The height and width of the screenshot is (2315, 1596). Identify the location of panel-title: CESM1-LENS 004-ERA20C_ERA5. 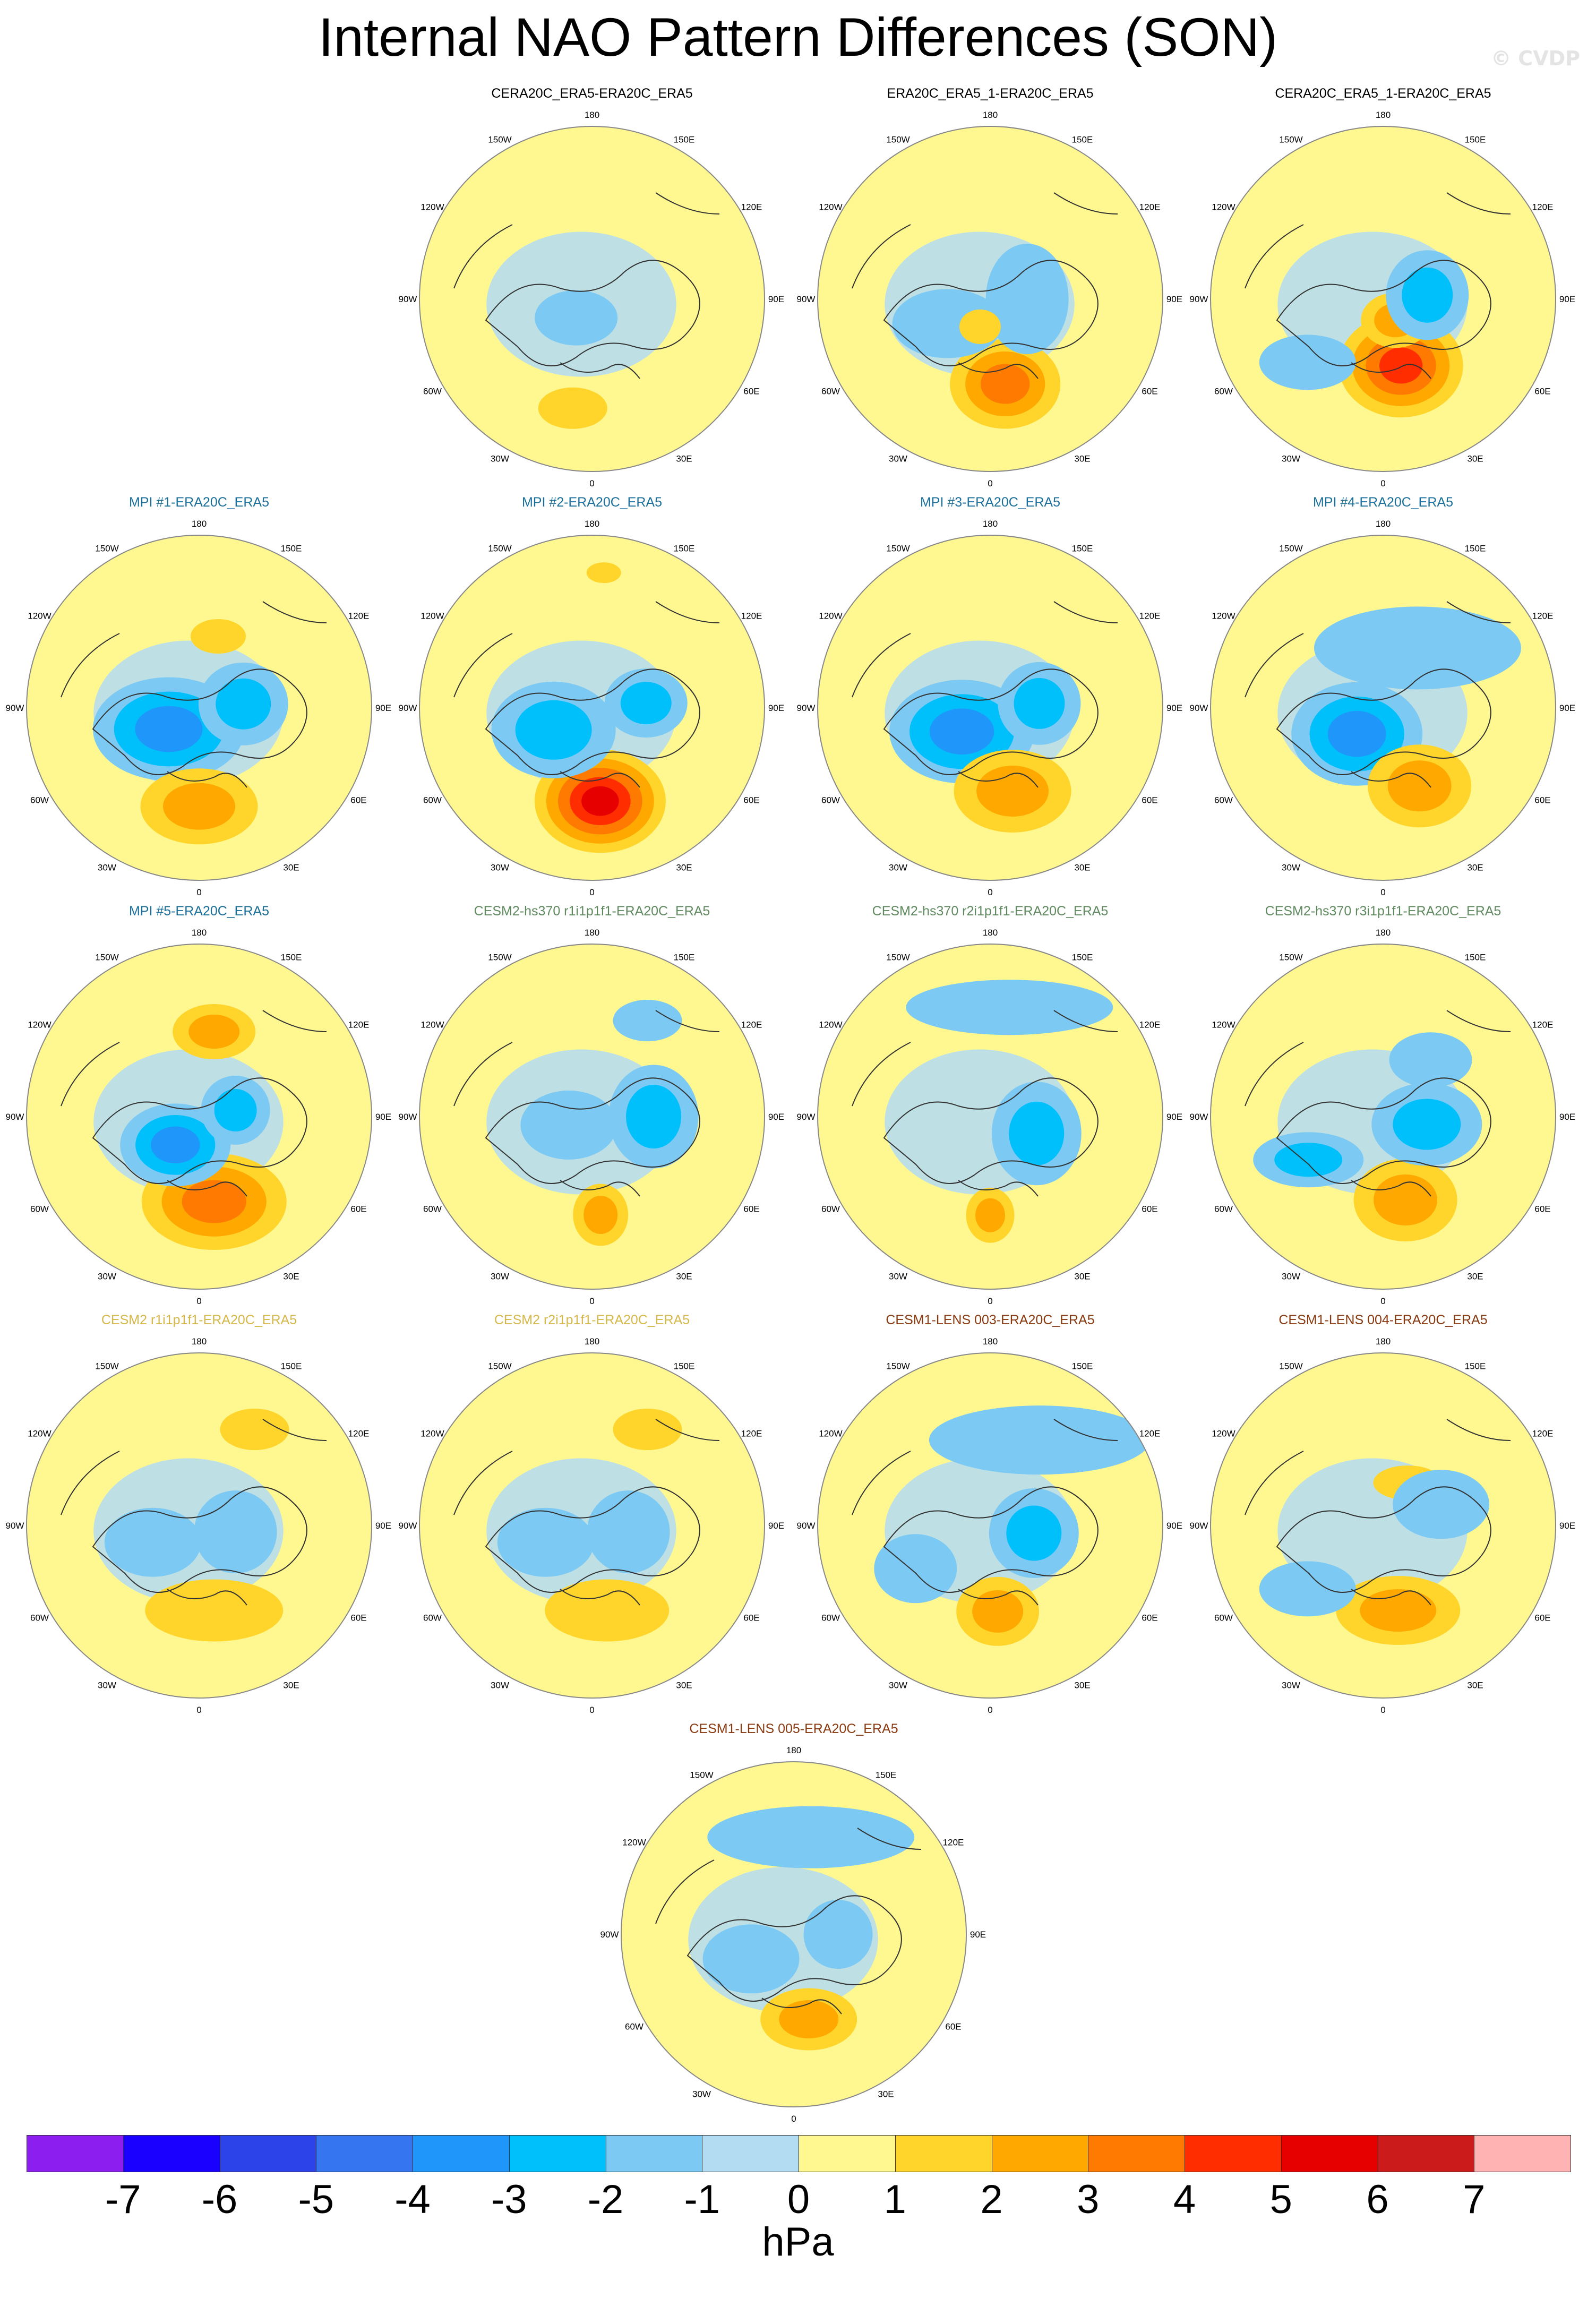
(1383, 1320).